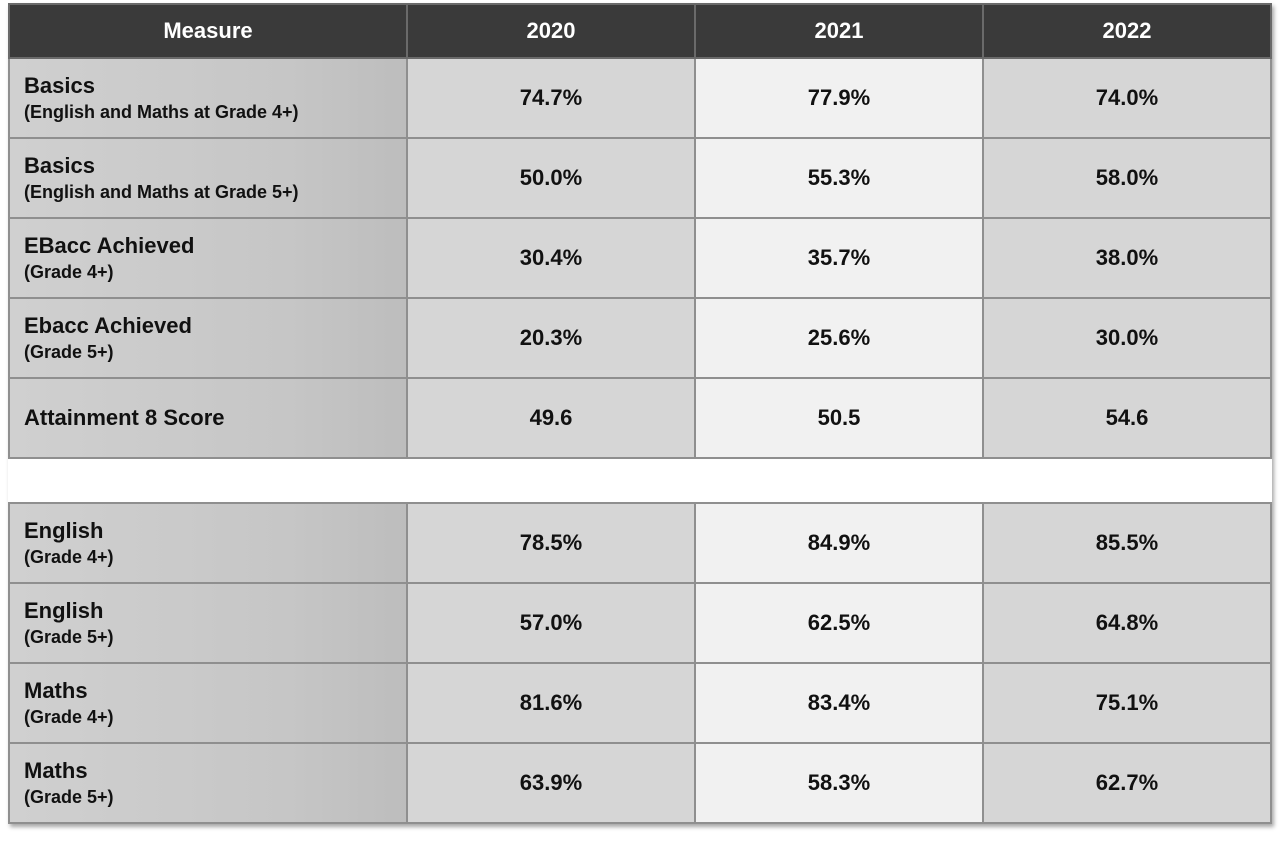  I want to click on measure-title: EBacc Achieved, so click(109, 245).